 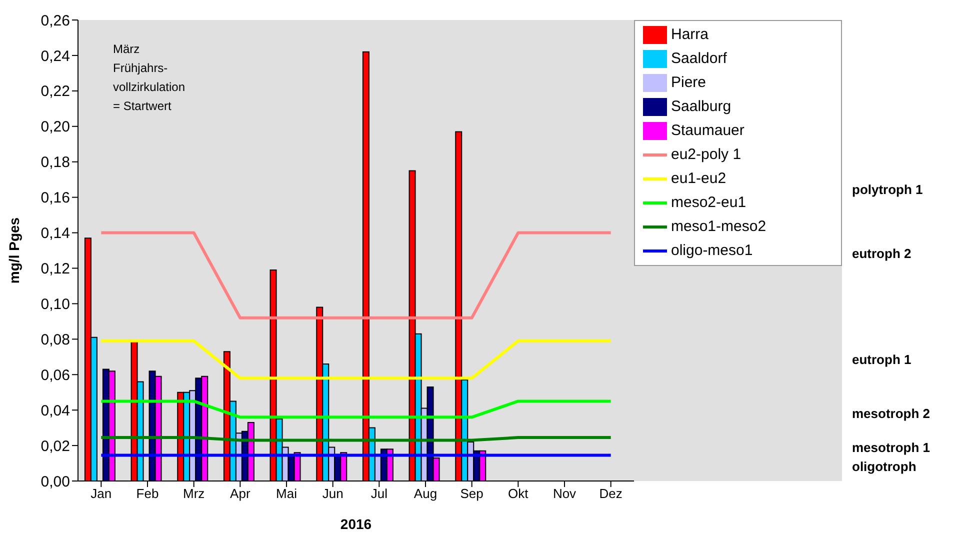 What do you see at coordinates (379, 494) in the screenshot?
I see `x-tick-label: Jul` at bounding box center [379, 494].